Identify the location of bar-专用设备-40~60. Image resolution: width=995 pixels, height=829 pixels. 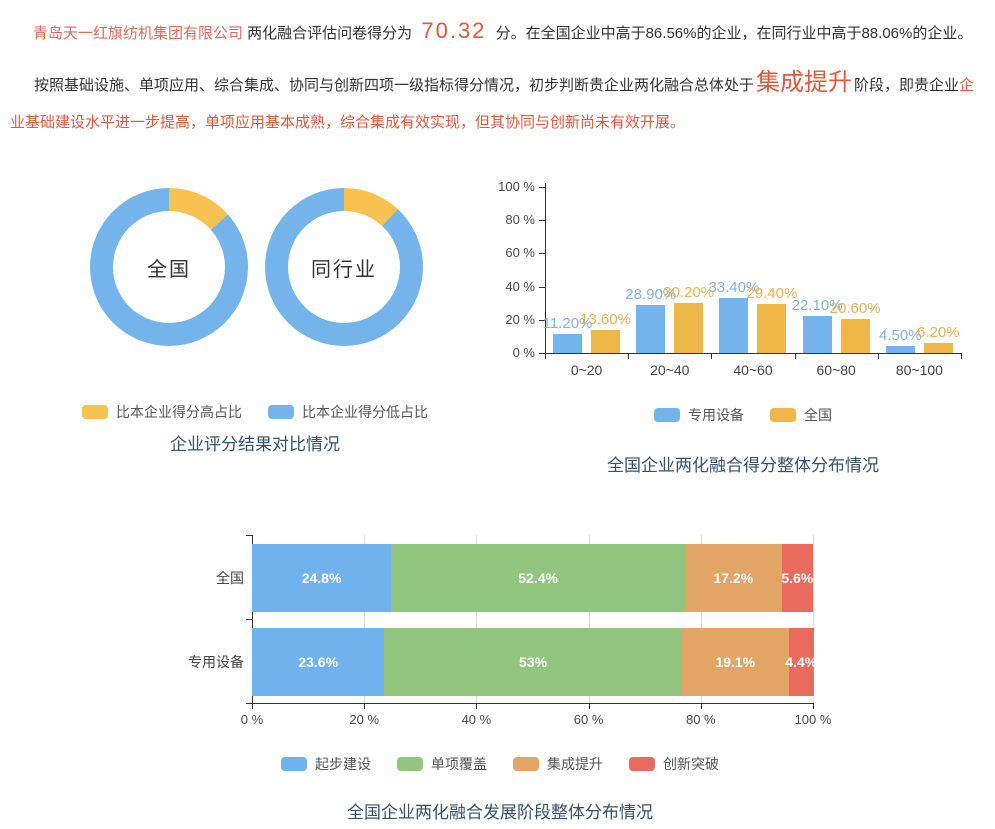
(734, 325).